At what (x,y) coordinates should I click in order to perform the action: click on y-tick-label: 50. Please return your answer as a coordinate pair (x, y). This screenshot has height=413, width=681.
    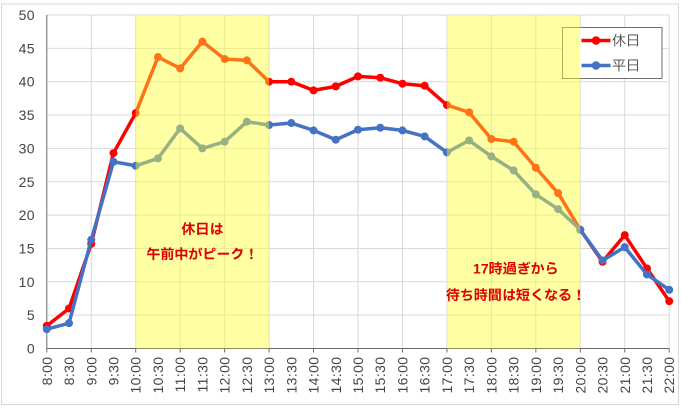
    Looking at the image, I should click on (27, 15).